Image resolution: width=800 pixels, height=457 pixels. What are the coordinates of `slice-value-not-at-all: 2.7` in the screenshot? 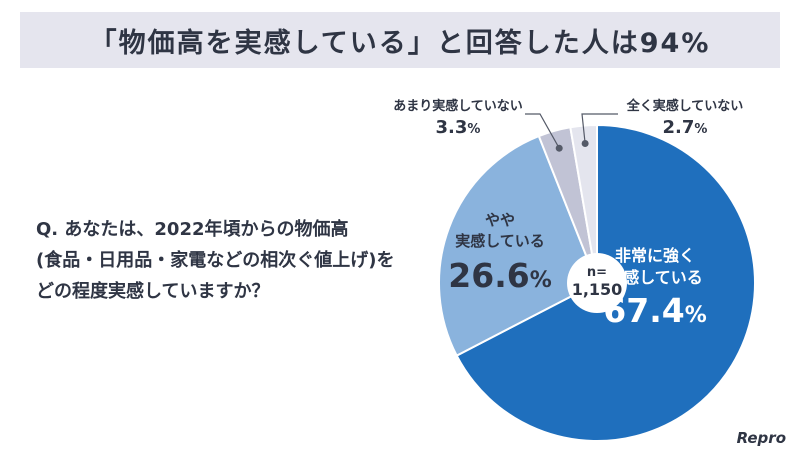 It's located at (678, 127).